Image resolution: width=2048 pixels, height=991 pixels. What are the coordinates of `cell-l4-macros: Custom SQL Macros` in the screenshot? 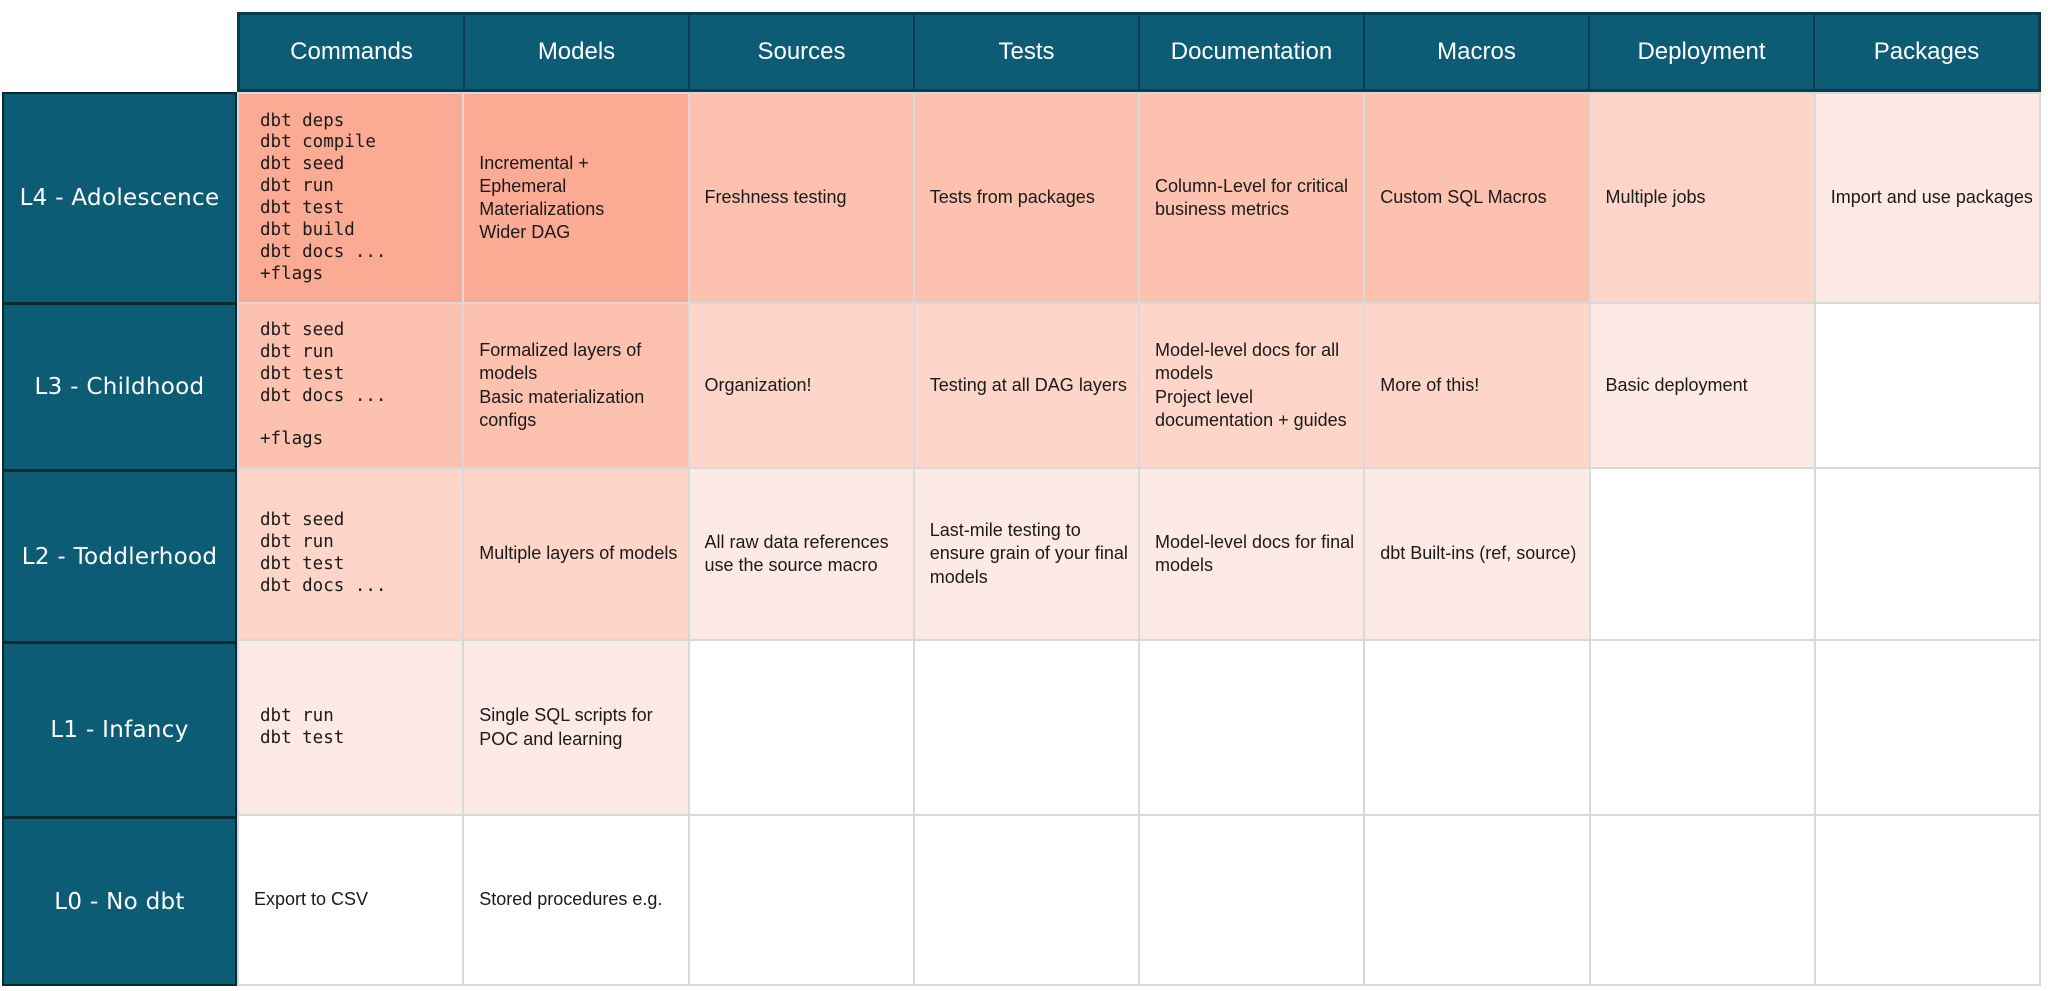 It's located at (1477, 198).